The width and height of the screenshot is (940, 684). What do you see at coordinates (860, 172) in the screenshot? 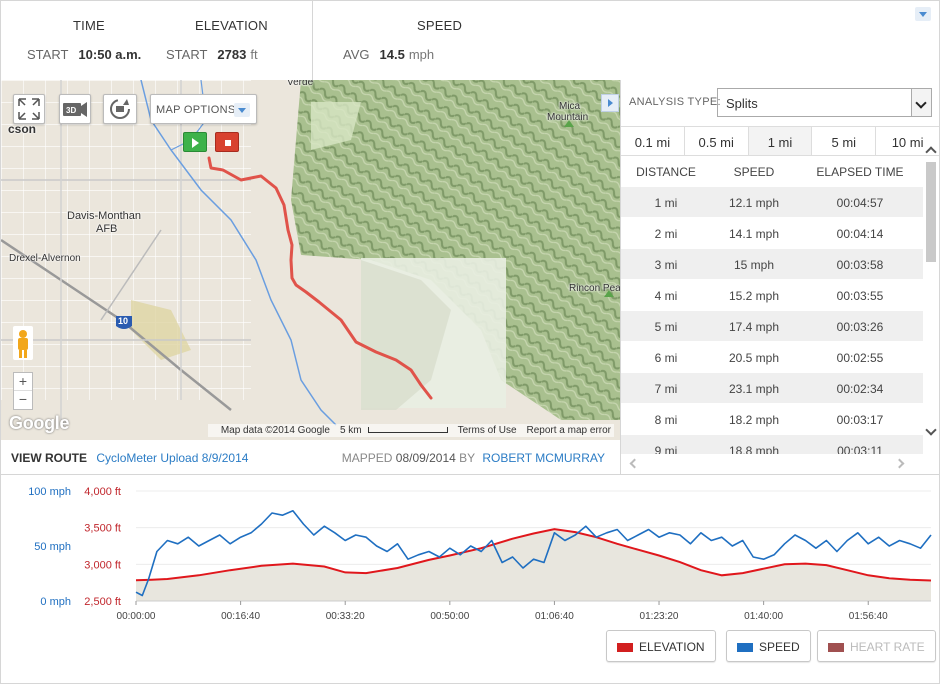
I see `column-elapsed-time: ELAPSED TIME` at bounding box center [860, 172].